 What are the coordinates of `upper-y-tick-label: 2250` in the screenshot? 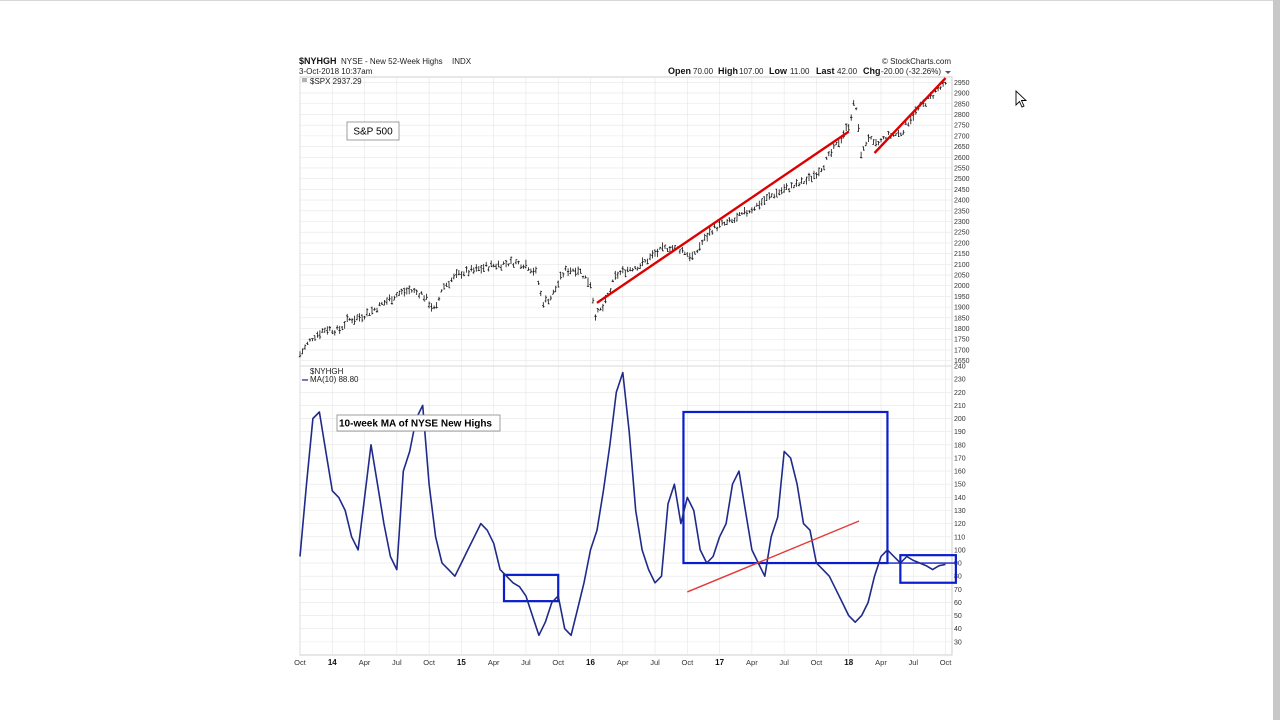 It's located at (962, 233).